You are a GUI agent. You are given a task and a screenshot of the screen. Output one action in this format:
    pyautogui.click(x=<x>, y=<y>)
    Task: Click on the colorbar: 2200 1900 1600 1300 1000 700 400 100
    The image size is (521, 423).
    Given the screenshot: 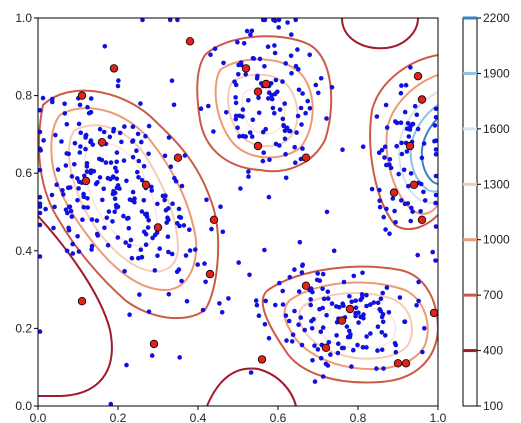 What is the action you would take?
    pyautogui.click(x=486, y=212)
    